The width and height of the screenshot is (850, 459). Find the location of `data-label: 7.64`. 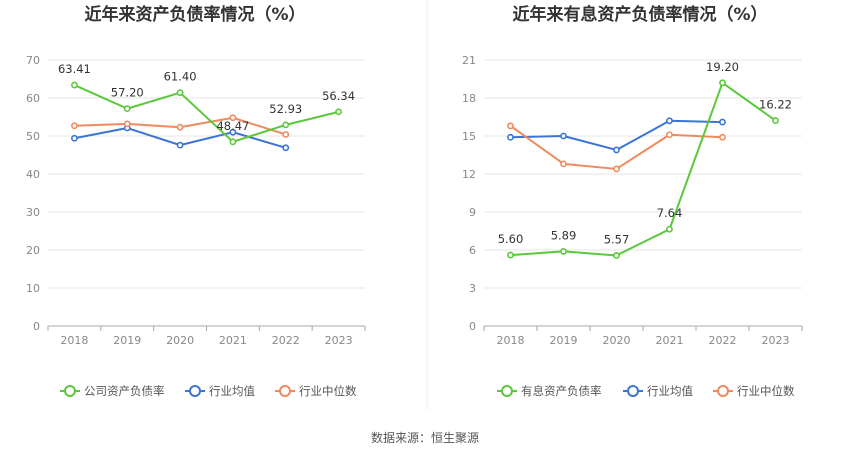

data-label: 7.64 is located at coordinates (670, 213).